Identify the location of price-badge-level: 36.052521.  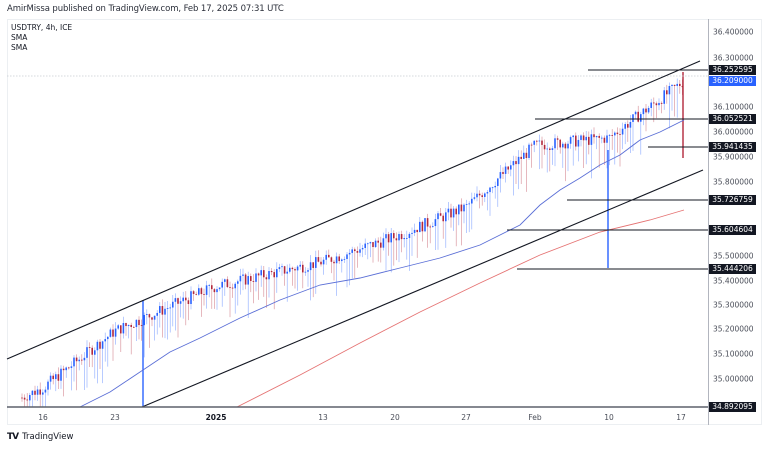
(732, 119).